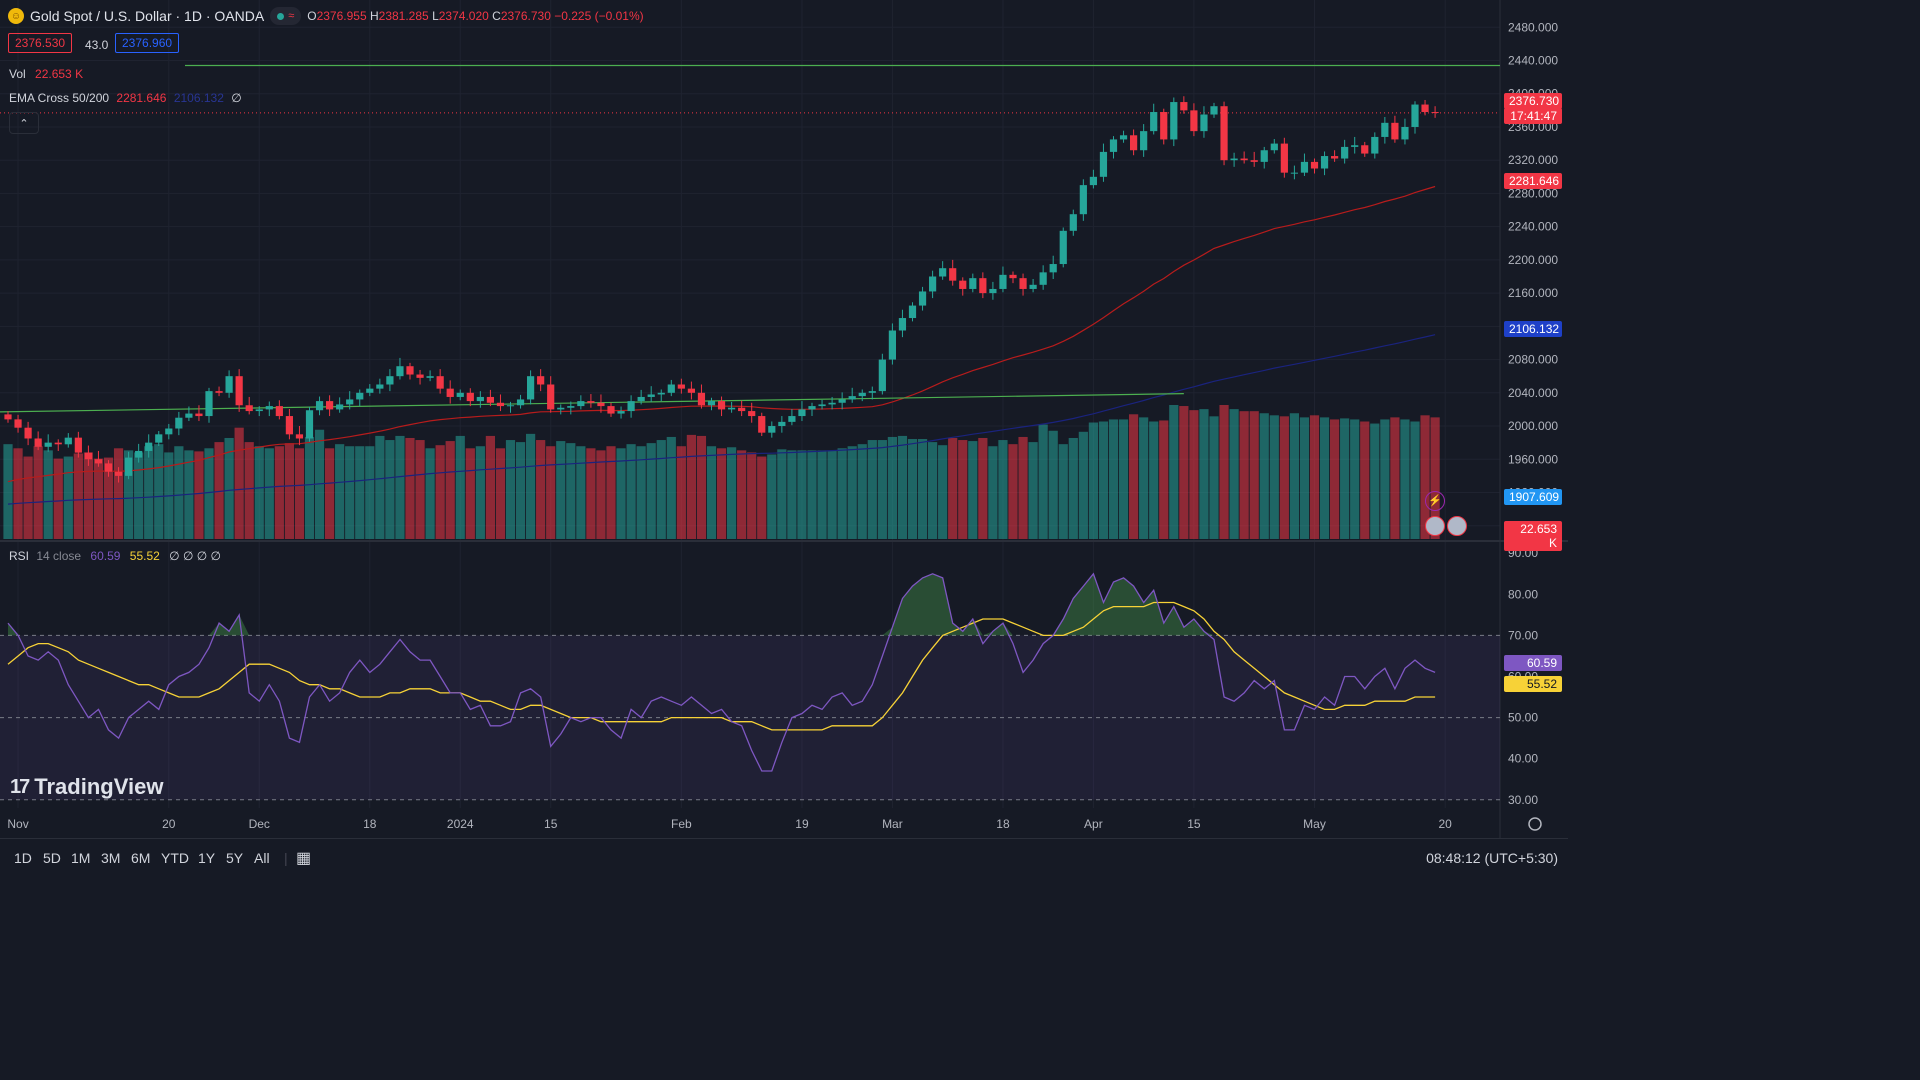  Describe the element at coordinates (1435, 526) in the screenshot. I see `us-flag-event-icon` at that location.